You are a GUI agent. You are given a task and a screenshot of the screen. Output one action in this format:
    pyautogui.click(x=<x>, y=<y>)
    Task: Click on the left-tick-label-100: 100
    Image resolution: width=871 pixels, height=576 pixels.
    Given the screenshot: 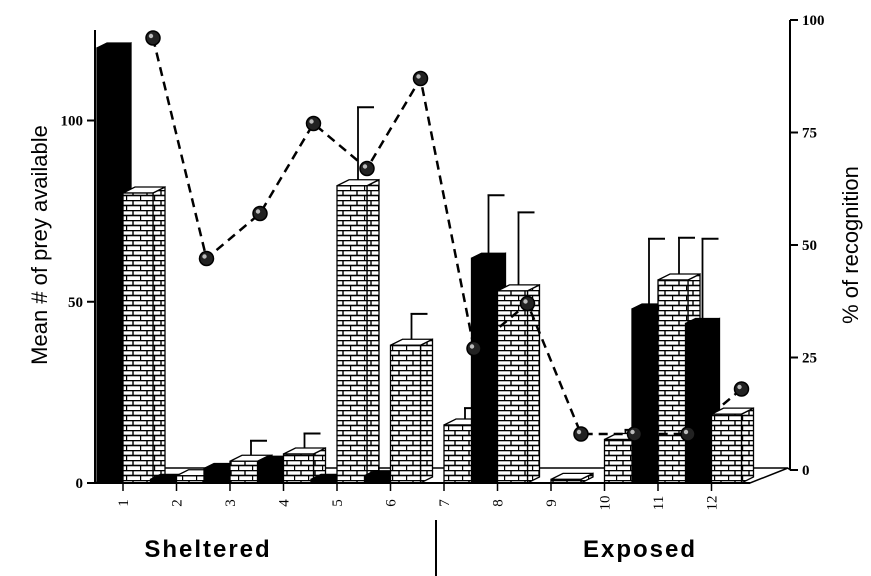 What is the action you would take?
    pyautogui.click(x=72, y=122)
    